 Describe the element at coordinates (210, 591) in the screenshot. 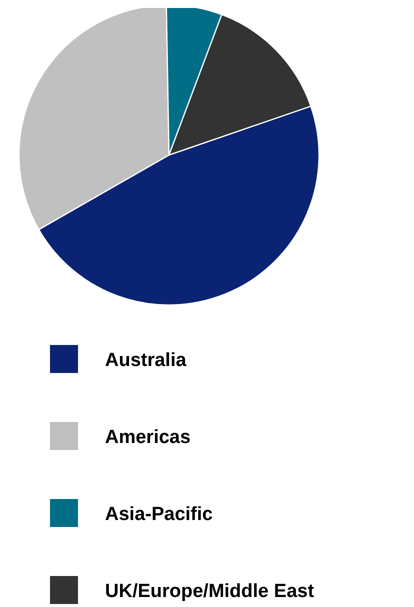

I see `legend-label: UK/Europe/Middle East` at that location.